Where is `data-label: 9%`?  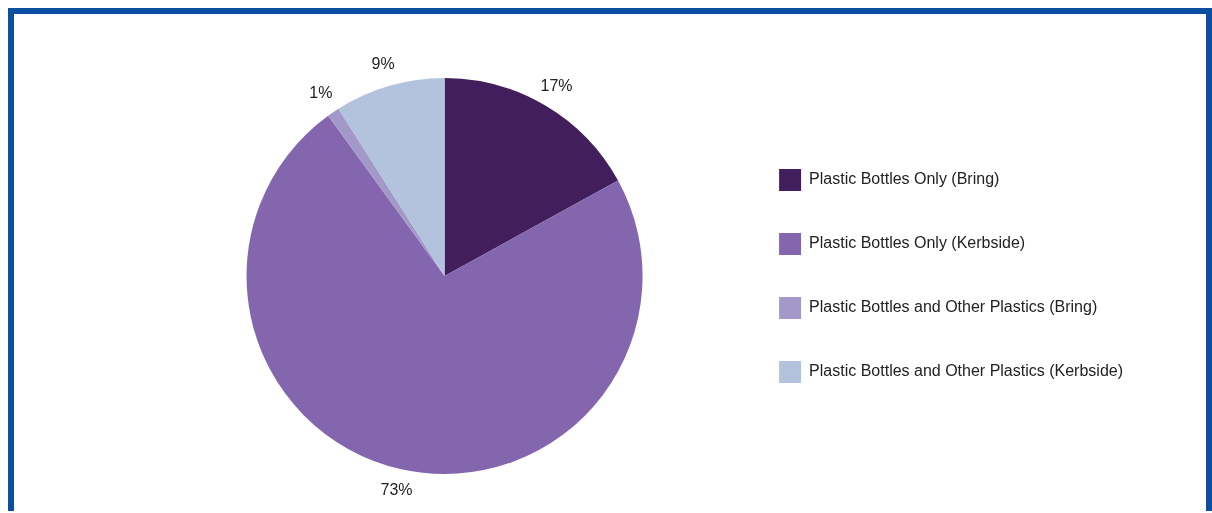 data-label: 9% is located at coordinates (383, 64).